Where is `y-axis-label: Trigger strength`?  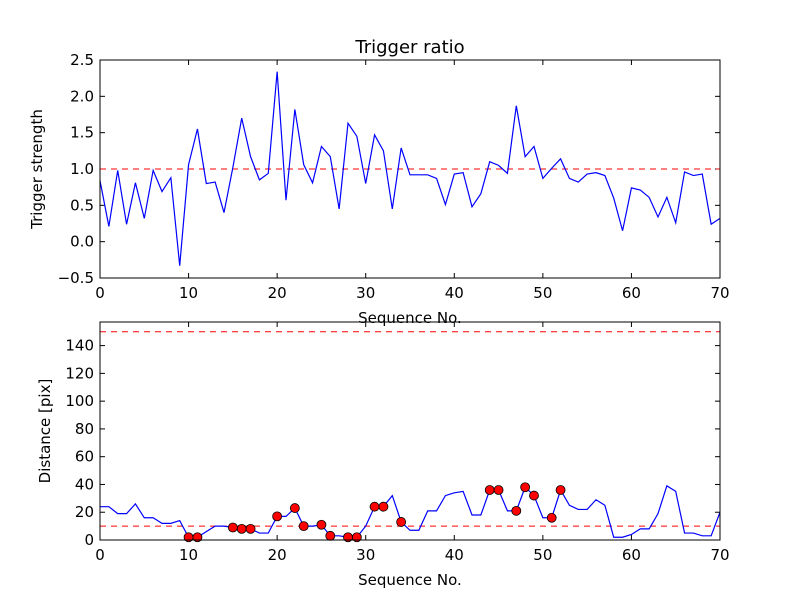
y-axis-label: Trigger strength is located at coordinates (37, 169).